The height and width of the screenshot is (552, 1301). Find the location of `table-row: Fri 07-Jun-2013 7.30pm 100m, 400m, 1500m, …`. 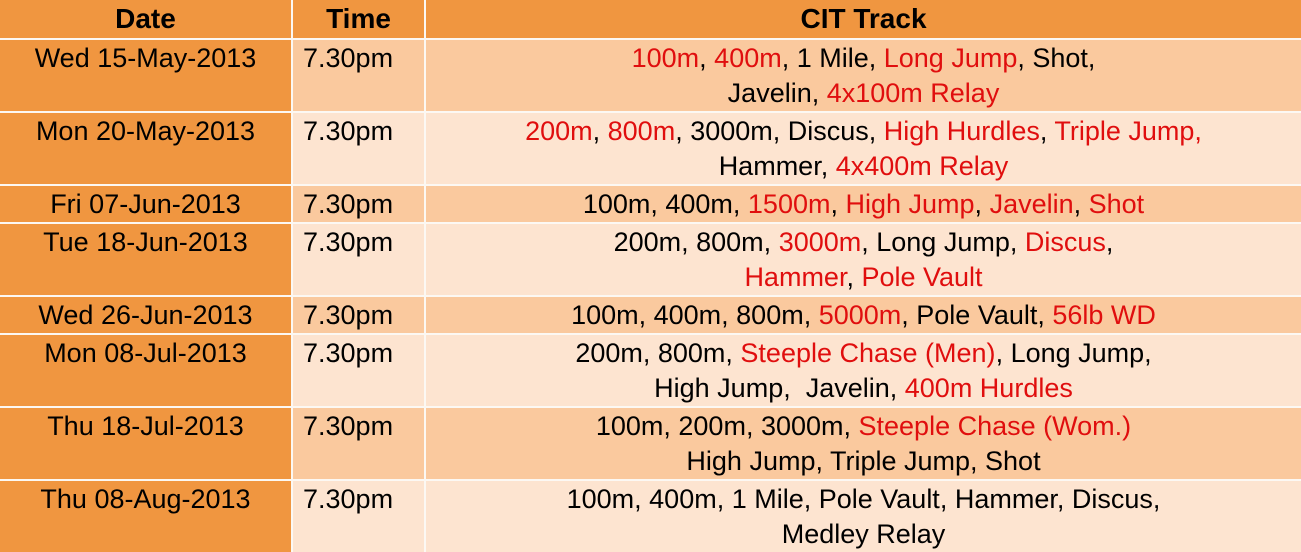

table-row: Fri 07-Jun-2013 7.30pm 100m, 400m, 1500m, … is located at coordinates (650, 204).